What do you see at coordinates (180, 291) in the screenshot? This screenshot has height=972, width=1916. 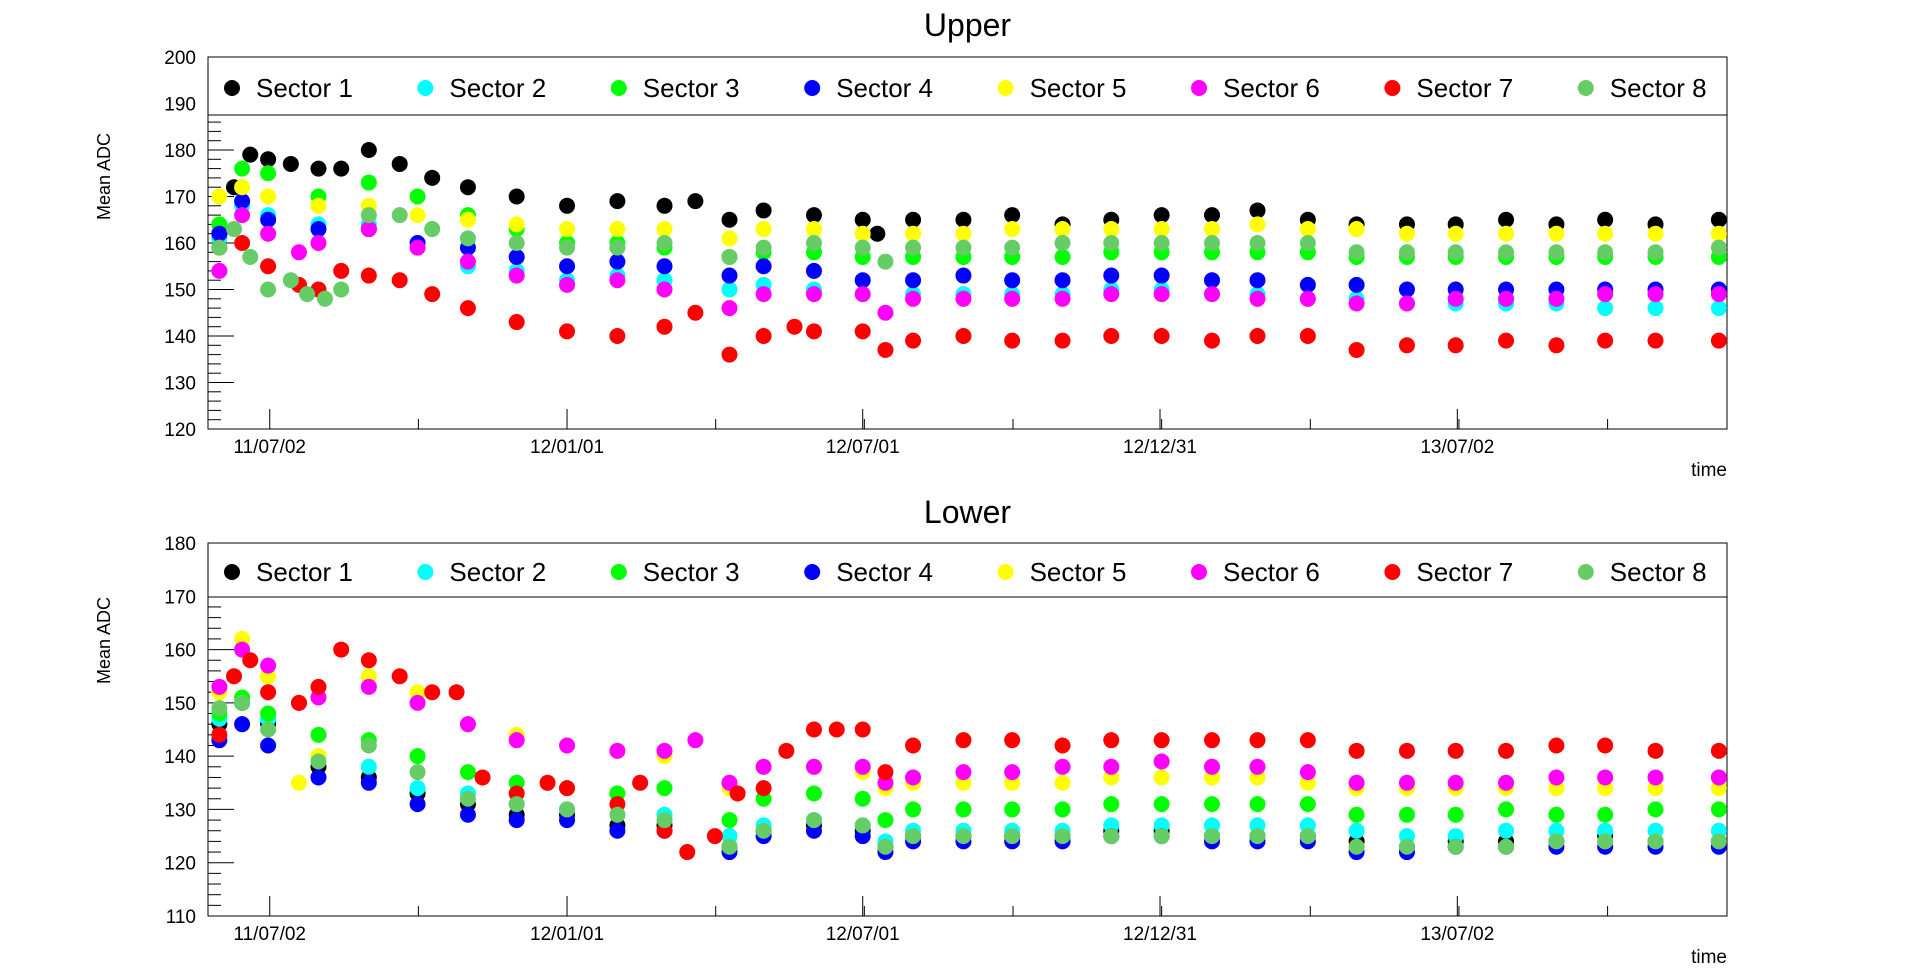 I see `y-tick-label: 150` at bounding box center [180, 291].